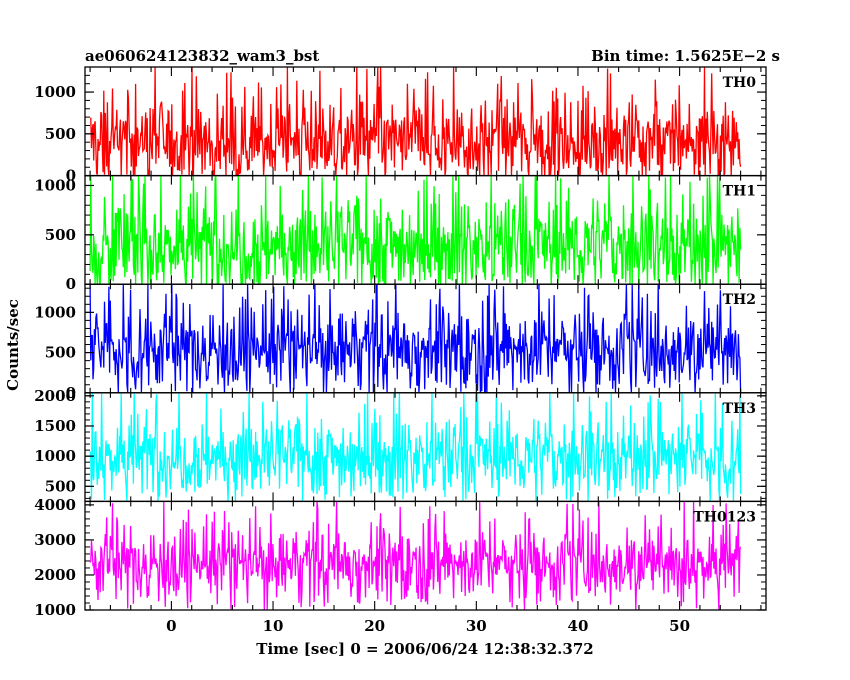 Image resolution: width=850 pixels, height=680 pixels. What do you see at coordinates (679, 626) in the screenshot?
I see `x-tick-label: 50` at bounding box center [679, 626].